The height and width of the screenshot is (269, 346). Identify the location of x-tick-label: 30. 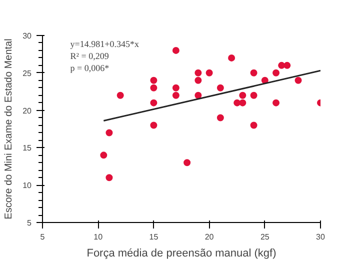
(321, 237).